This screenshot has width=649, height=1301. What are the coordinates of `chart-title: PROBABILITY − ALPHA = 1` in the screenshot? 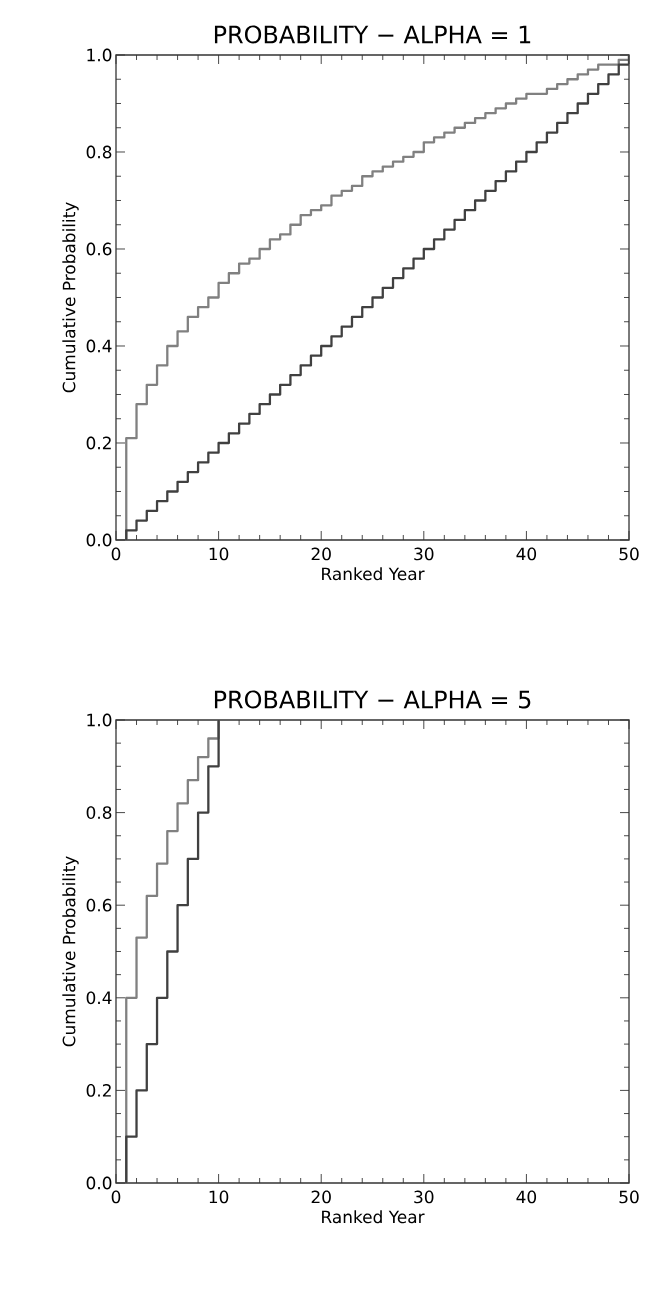 It's located at (372, 34).